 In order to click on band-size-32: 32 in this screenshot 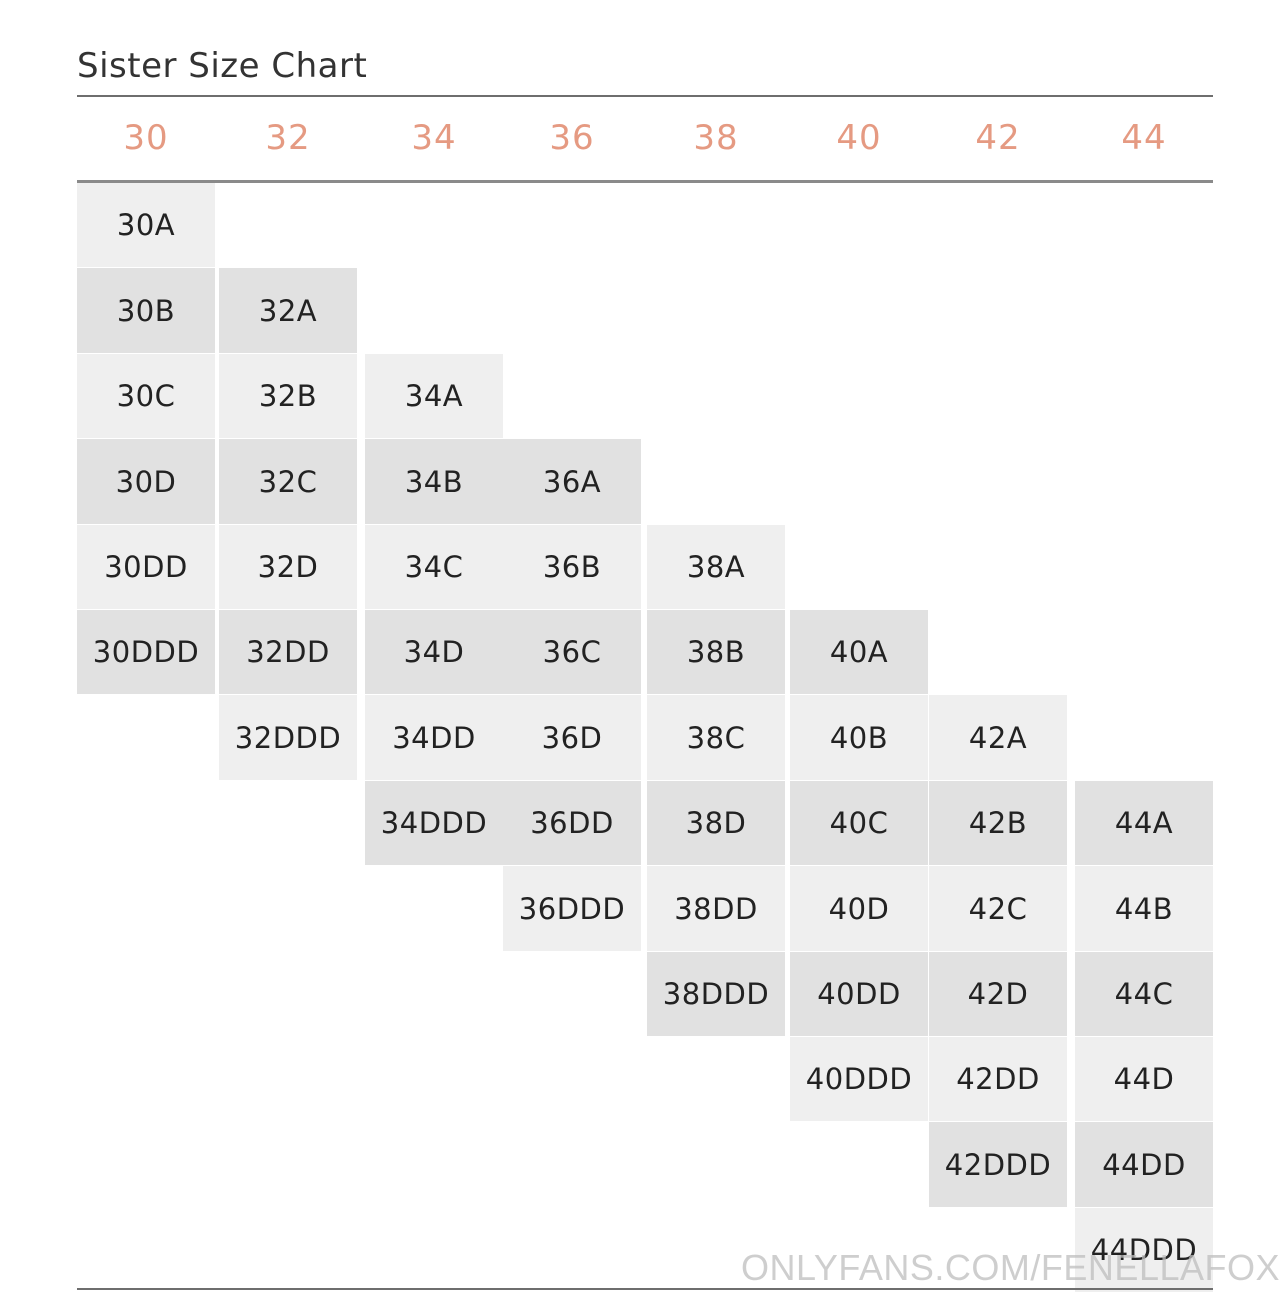, I will do `click(288, 138)`.